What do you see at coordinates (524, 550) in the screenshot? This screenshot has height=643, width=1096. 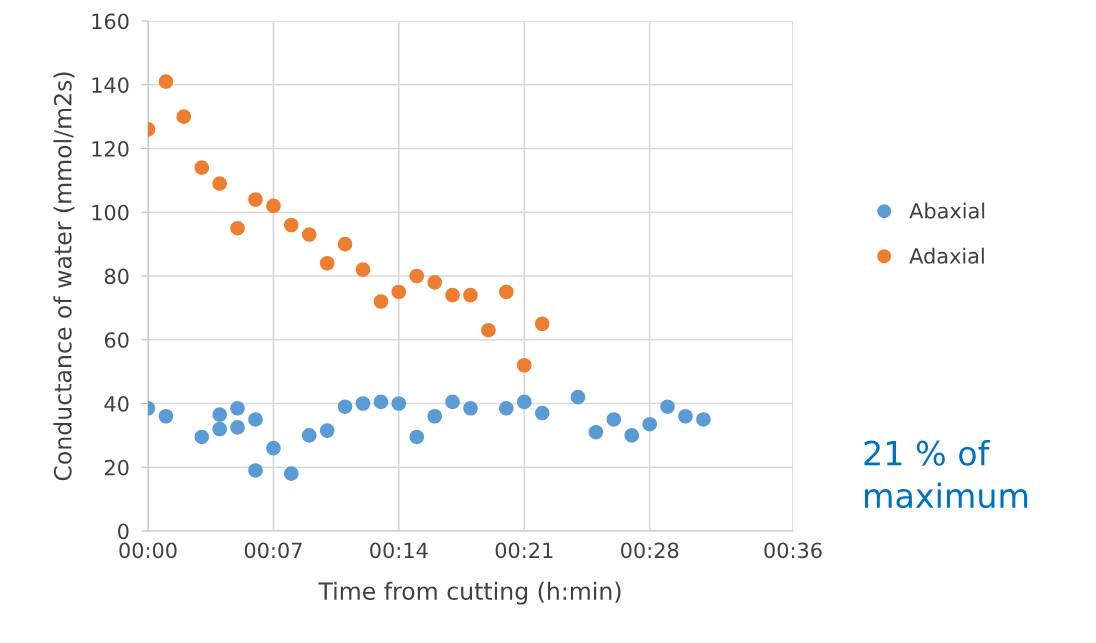 I see `x-tick-label: 00:21` at bounding box center [524, 550].